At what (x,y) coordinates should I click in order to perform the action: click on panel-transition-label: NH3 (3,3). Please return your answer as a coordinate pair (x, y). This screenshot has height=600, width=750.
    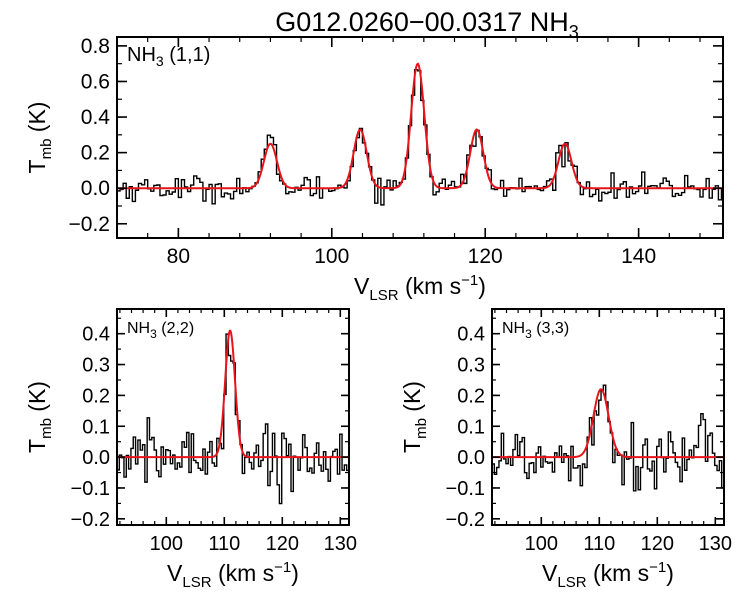
    Looking at the image, I should click on (535, 330).